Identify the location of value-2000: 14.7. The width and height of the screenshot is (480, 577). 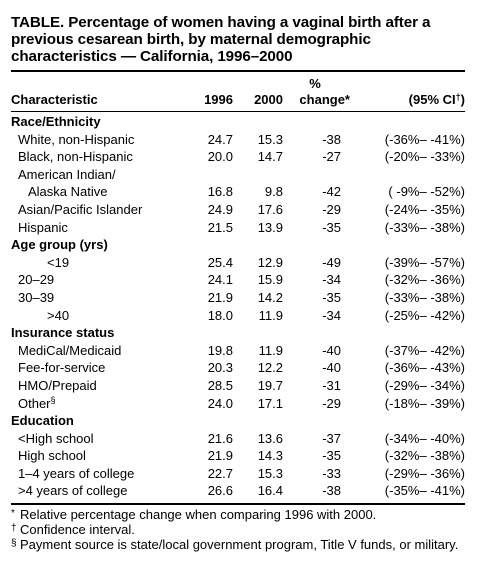
(270, 157).